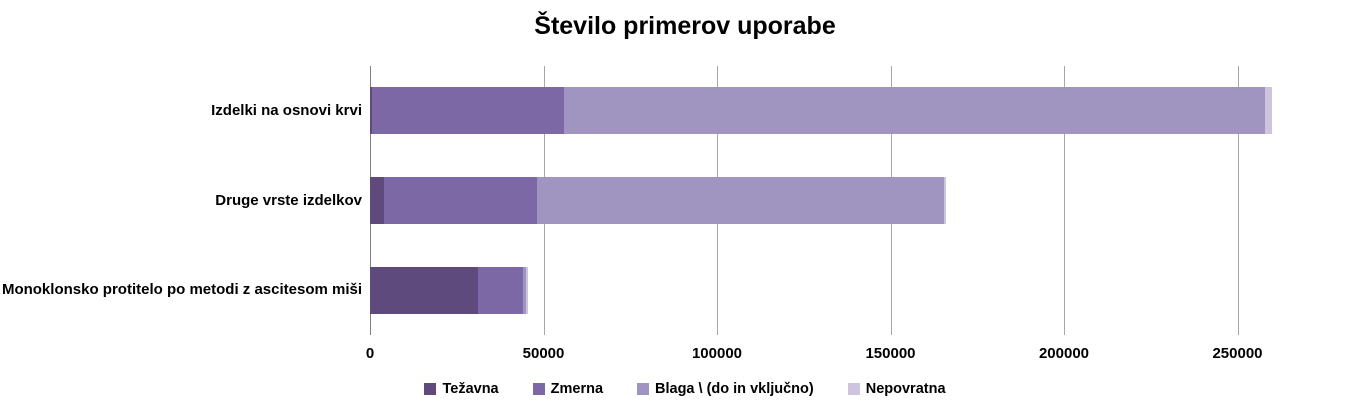 The height and width of the screenshot is (416, 1370). What do you see at coordinates (1064, 353) in the screenshot?
I see `x-tick-label-200000: 200000` at bounding box center [1064, 353].